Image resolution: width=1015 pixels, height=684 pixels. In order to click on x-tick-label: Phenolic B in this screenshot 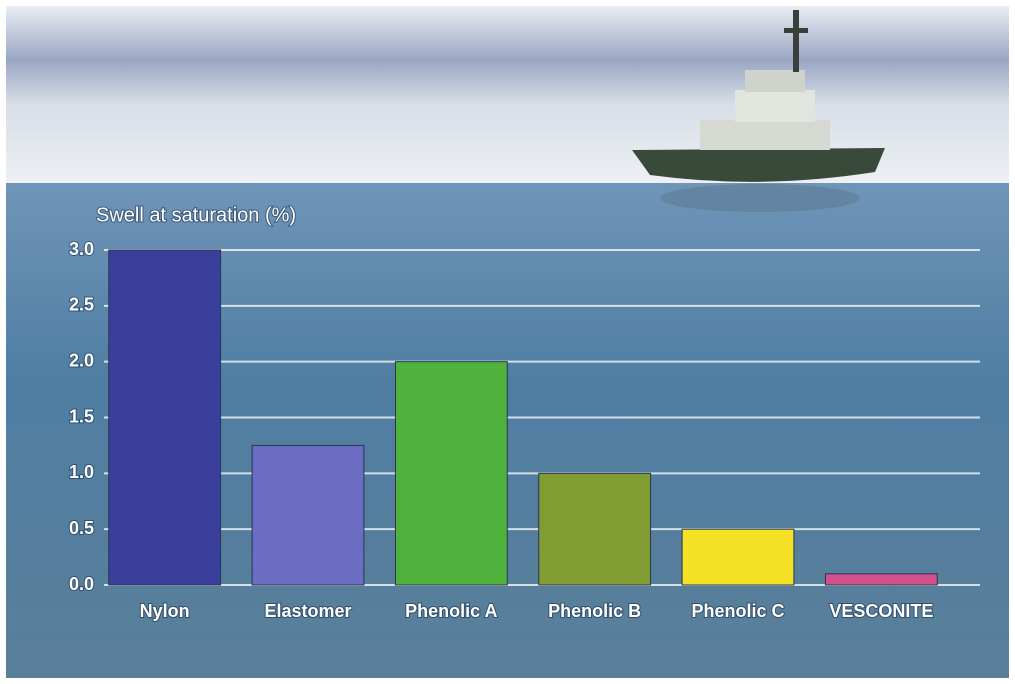, I will do `click(594, 611)`.